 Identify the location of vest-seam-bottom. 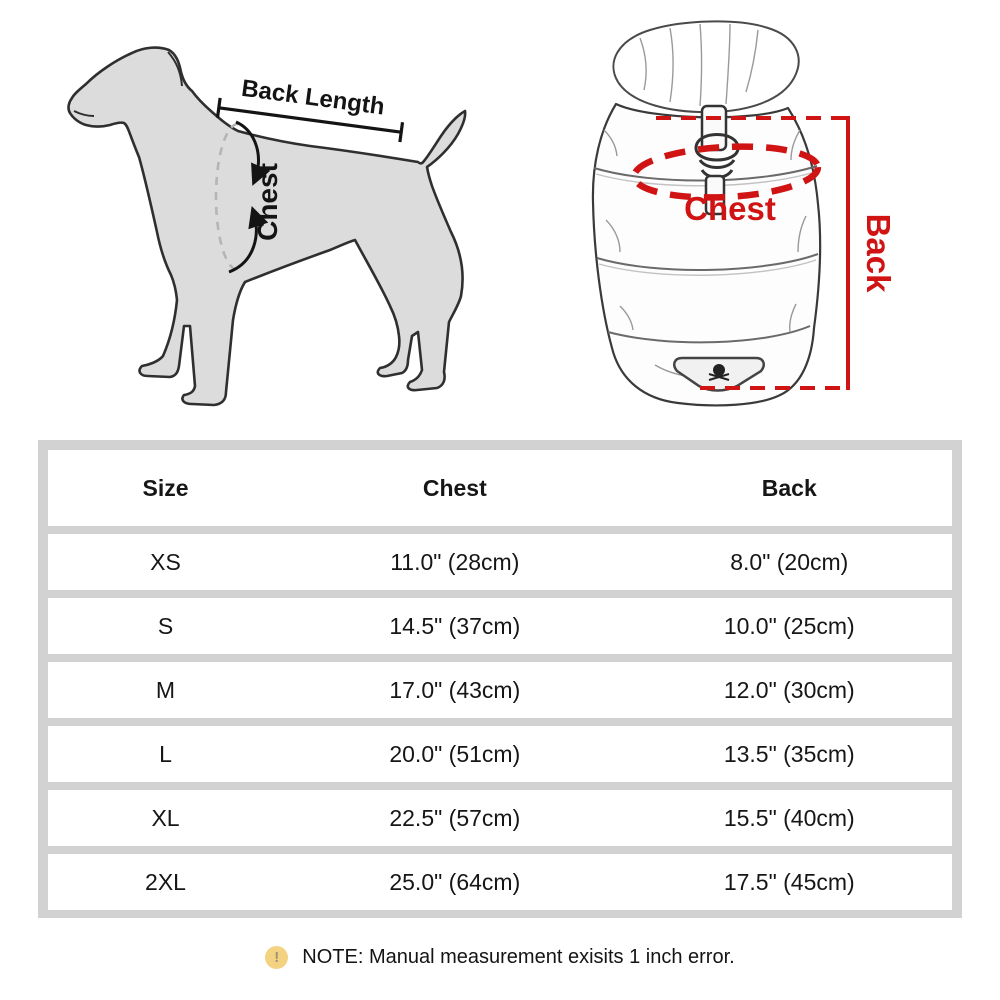
(709, 334).